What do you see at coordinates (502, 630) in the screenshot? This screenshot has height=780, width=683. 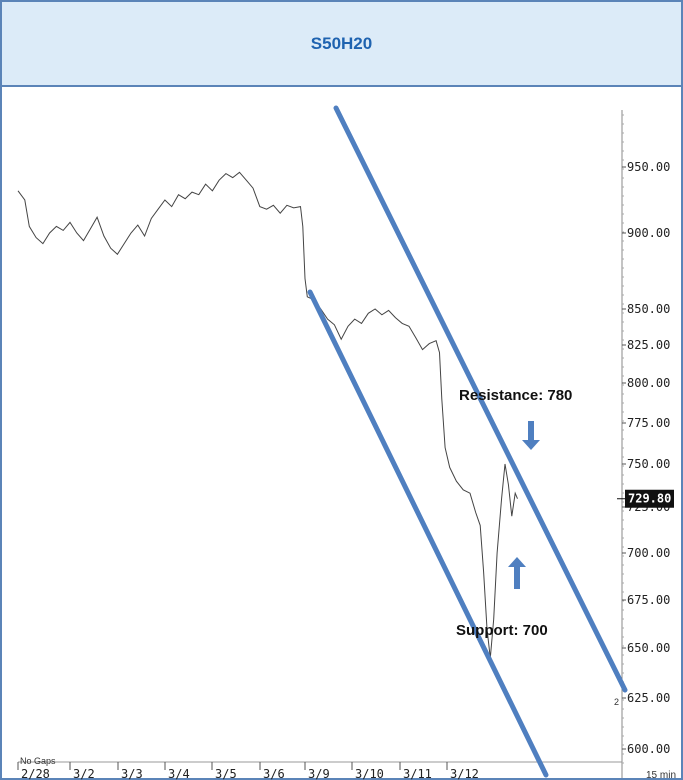 I see `support-annotation: Support: 700` at bounding box center [502, 630].